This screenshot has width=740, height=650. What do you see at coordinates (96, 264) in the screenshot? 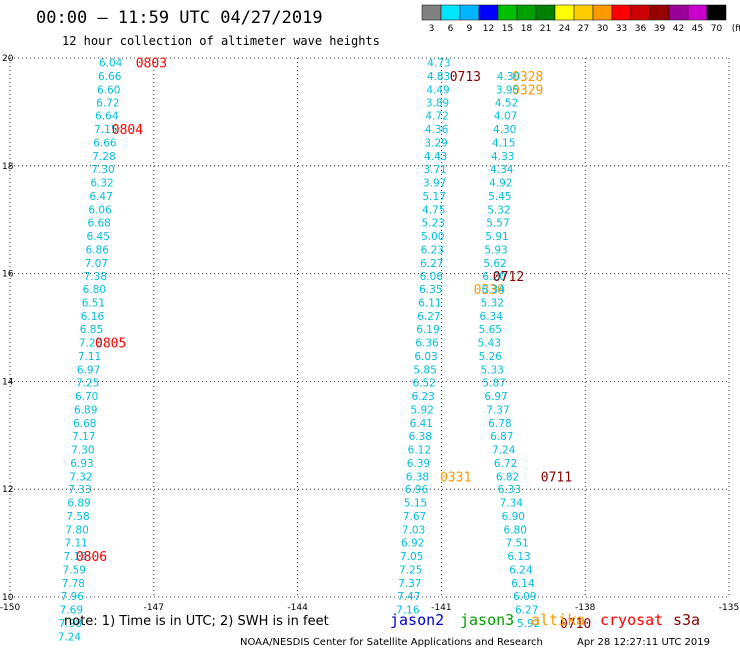
I see `swh-value: 7.07` at bounding box center [96, 264].